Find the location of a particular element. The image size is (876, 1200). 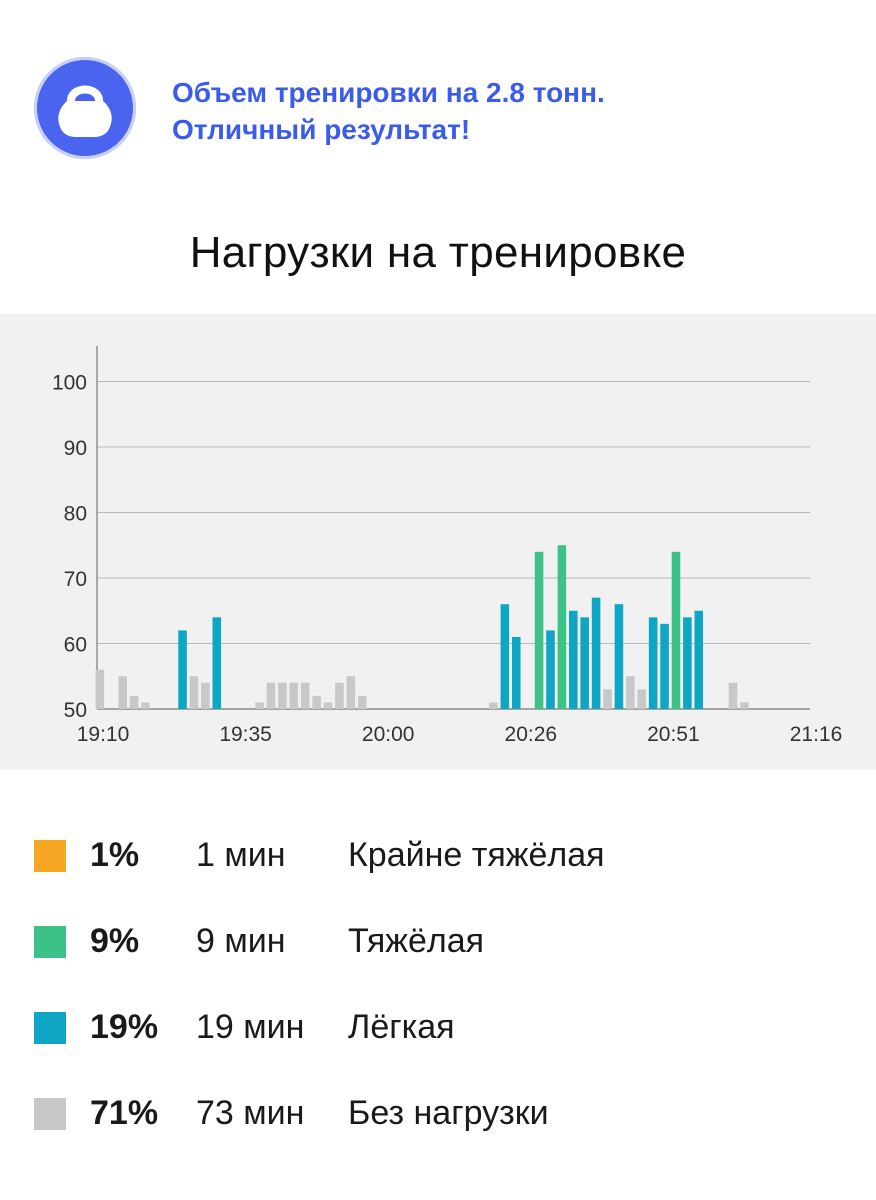

legend-duration: 9 мин is located at coordinates (241, 941).